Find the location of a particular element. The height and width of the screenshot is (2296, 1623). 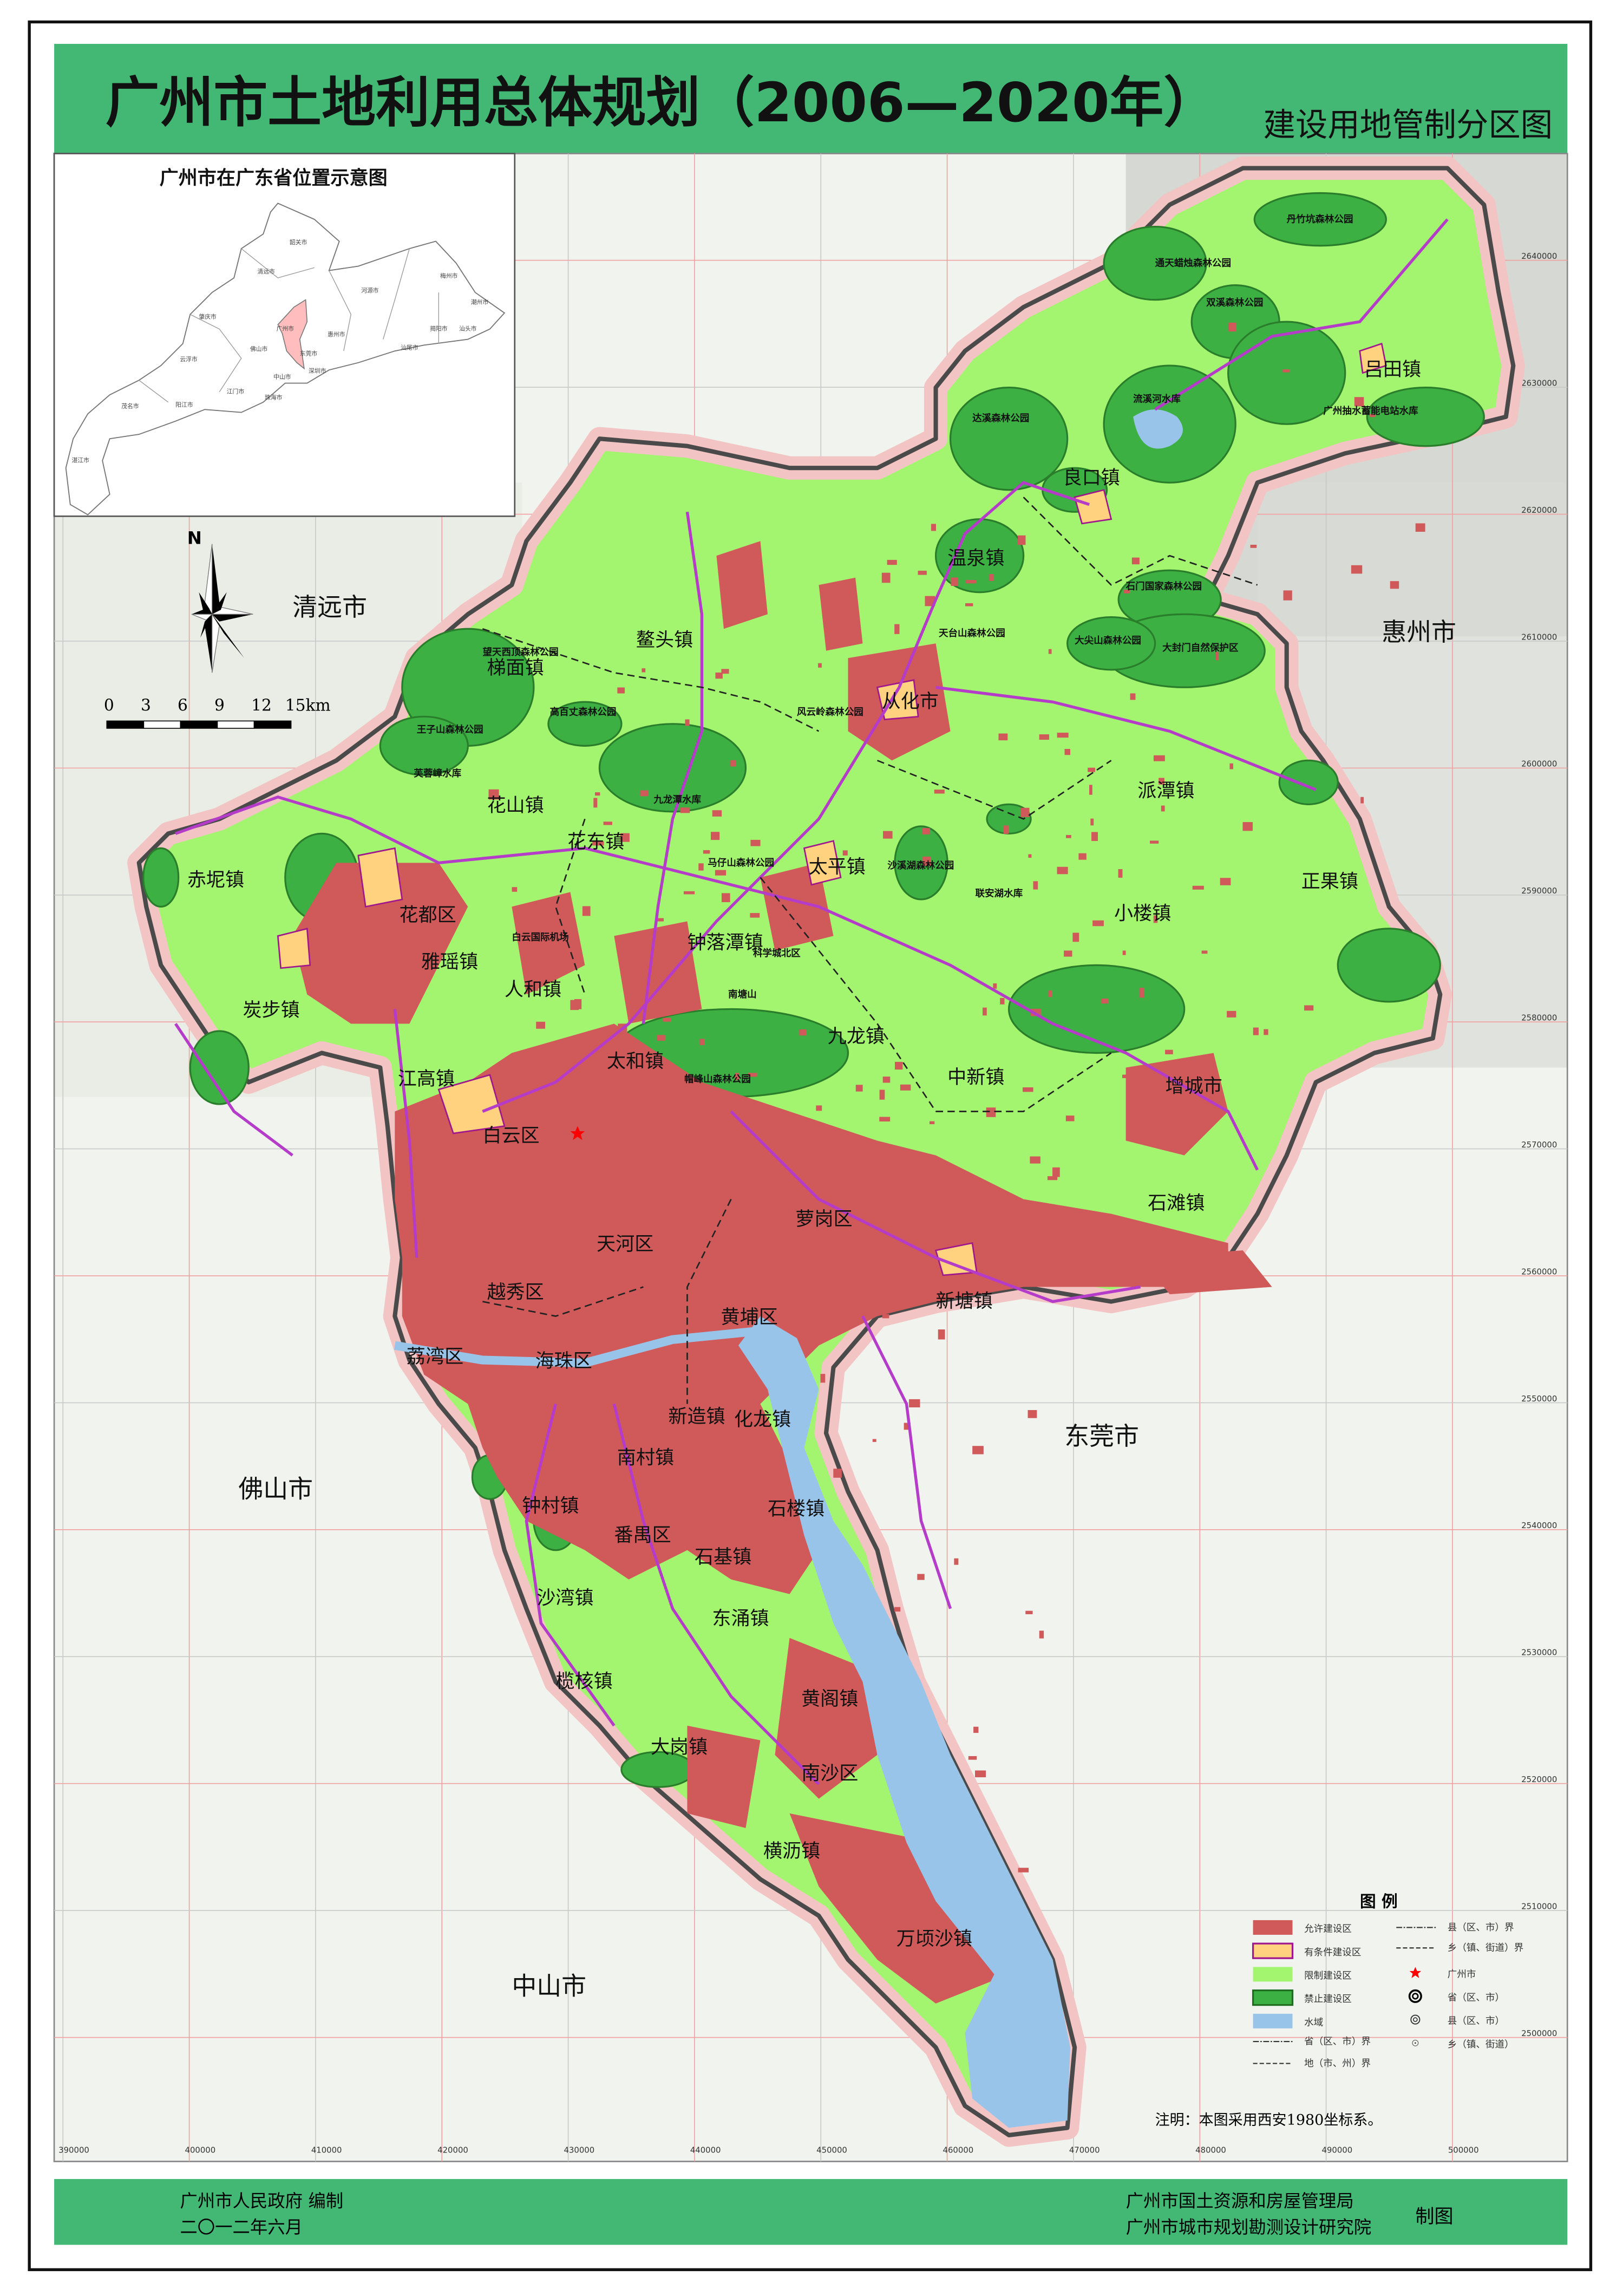

feature-label: 高百丈森林公园 is located at coordinates (583, 712).